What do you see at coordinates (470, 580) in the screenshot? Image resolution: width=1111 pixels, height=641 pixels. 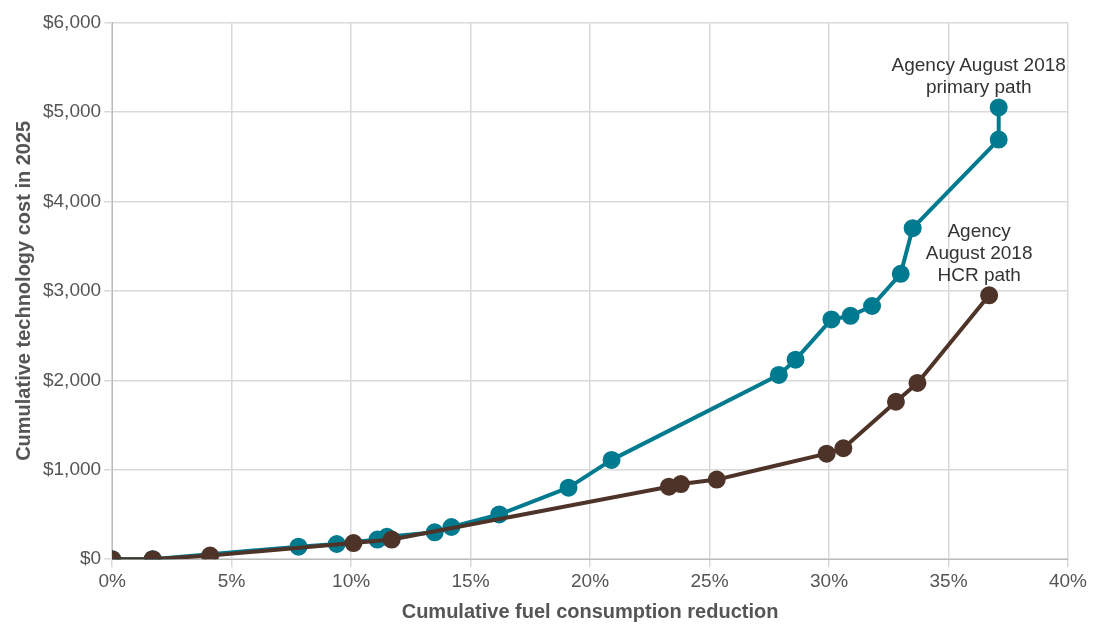 I see `x-tick-label: 15%` at bounding box center [470, 580].